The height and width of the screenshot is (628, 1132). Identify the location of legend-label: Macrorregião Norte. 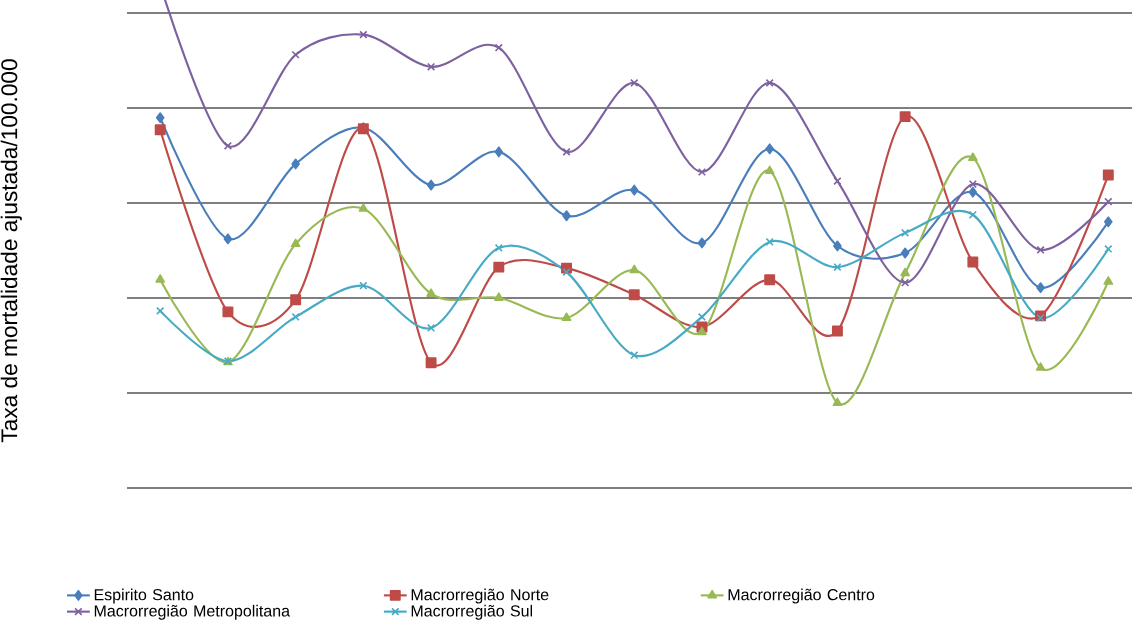
(480, 596).